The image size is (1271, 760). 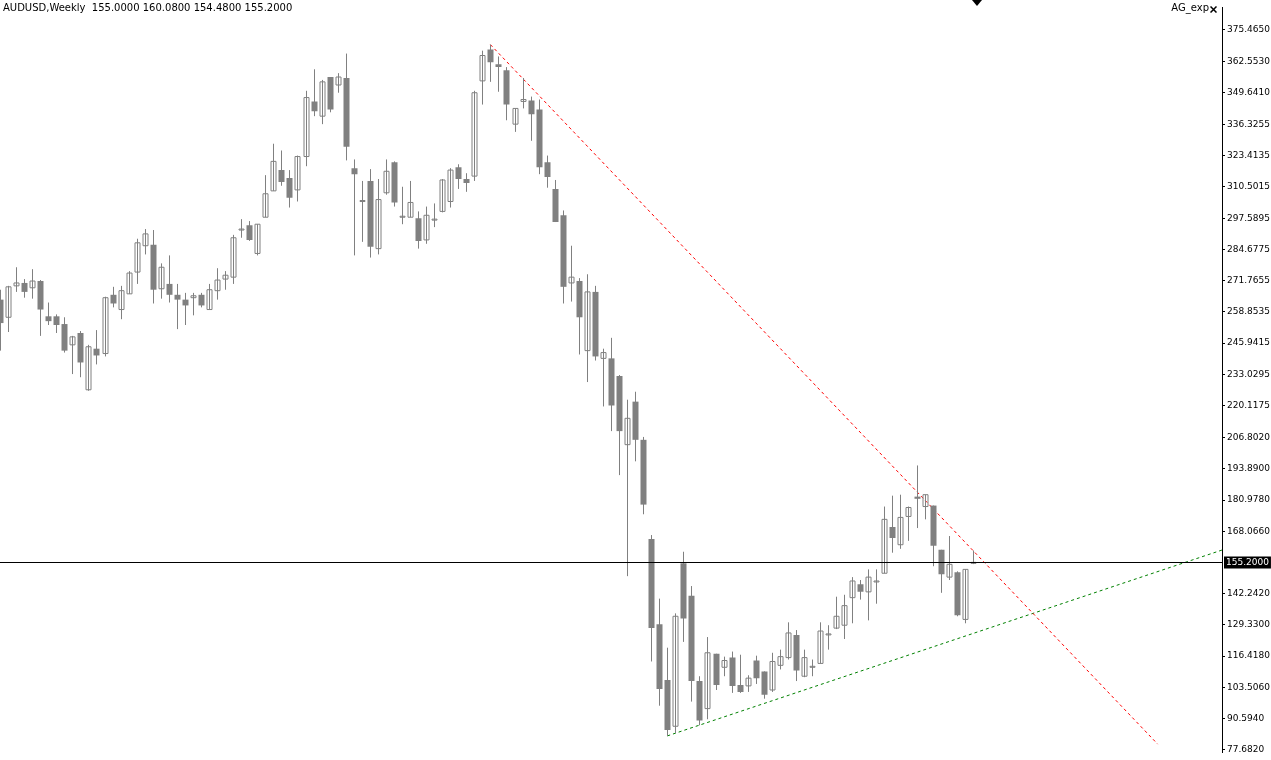 I want to click on y-tick-label: 323.4135, so click(x=1248, y=155).